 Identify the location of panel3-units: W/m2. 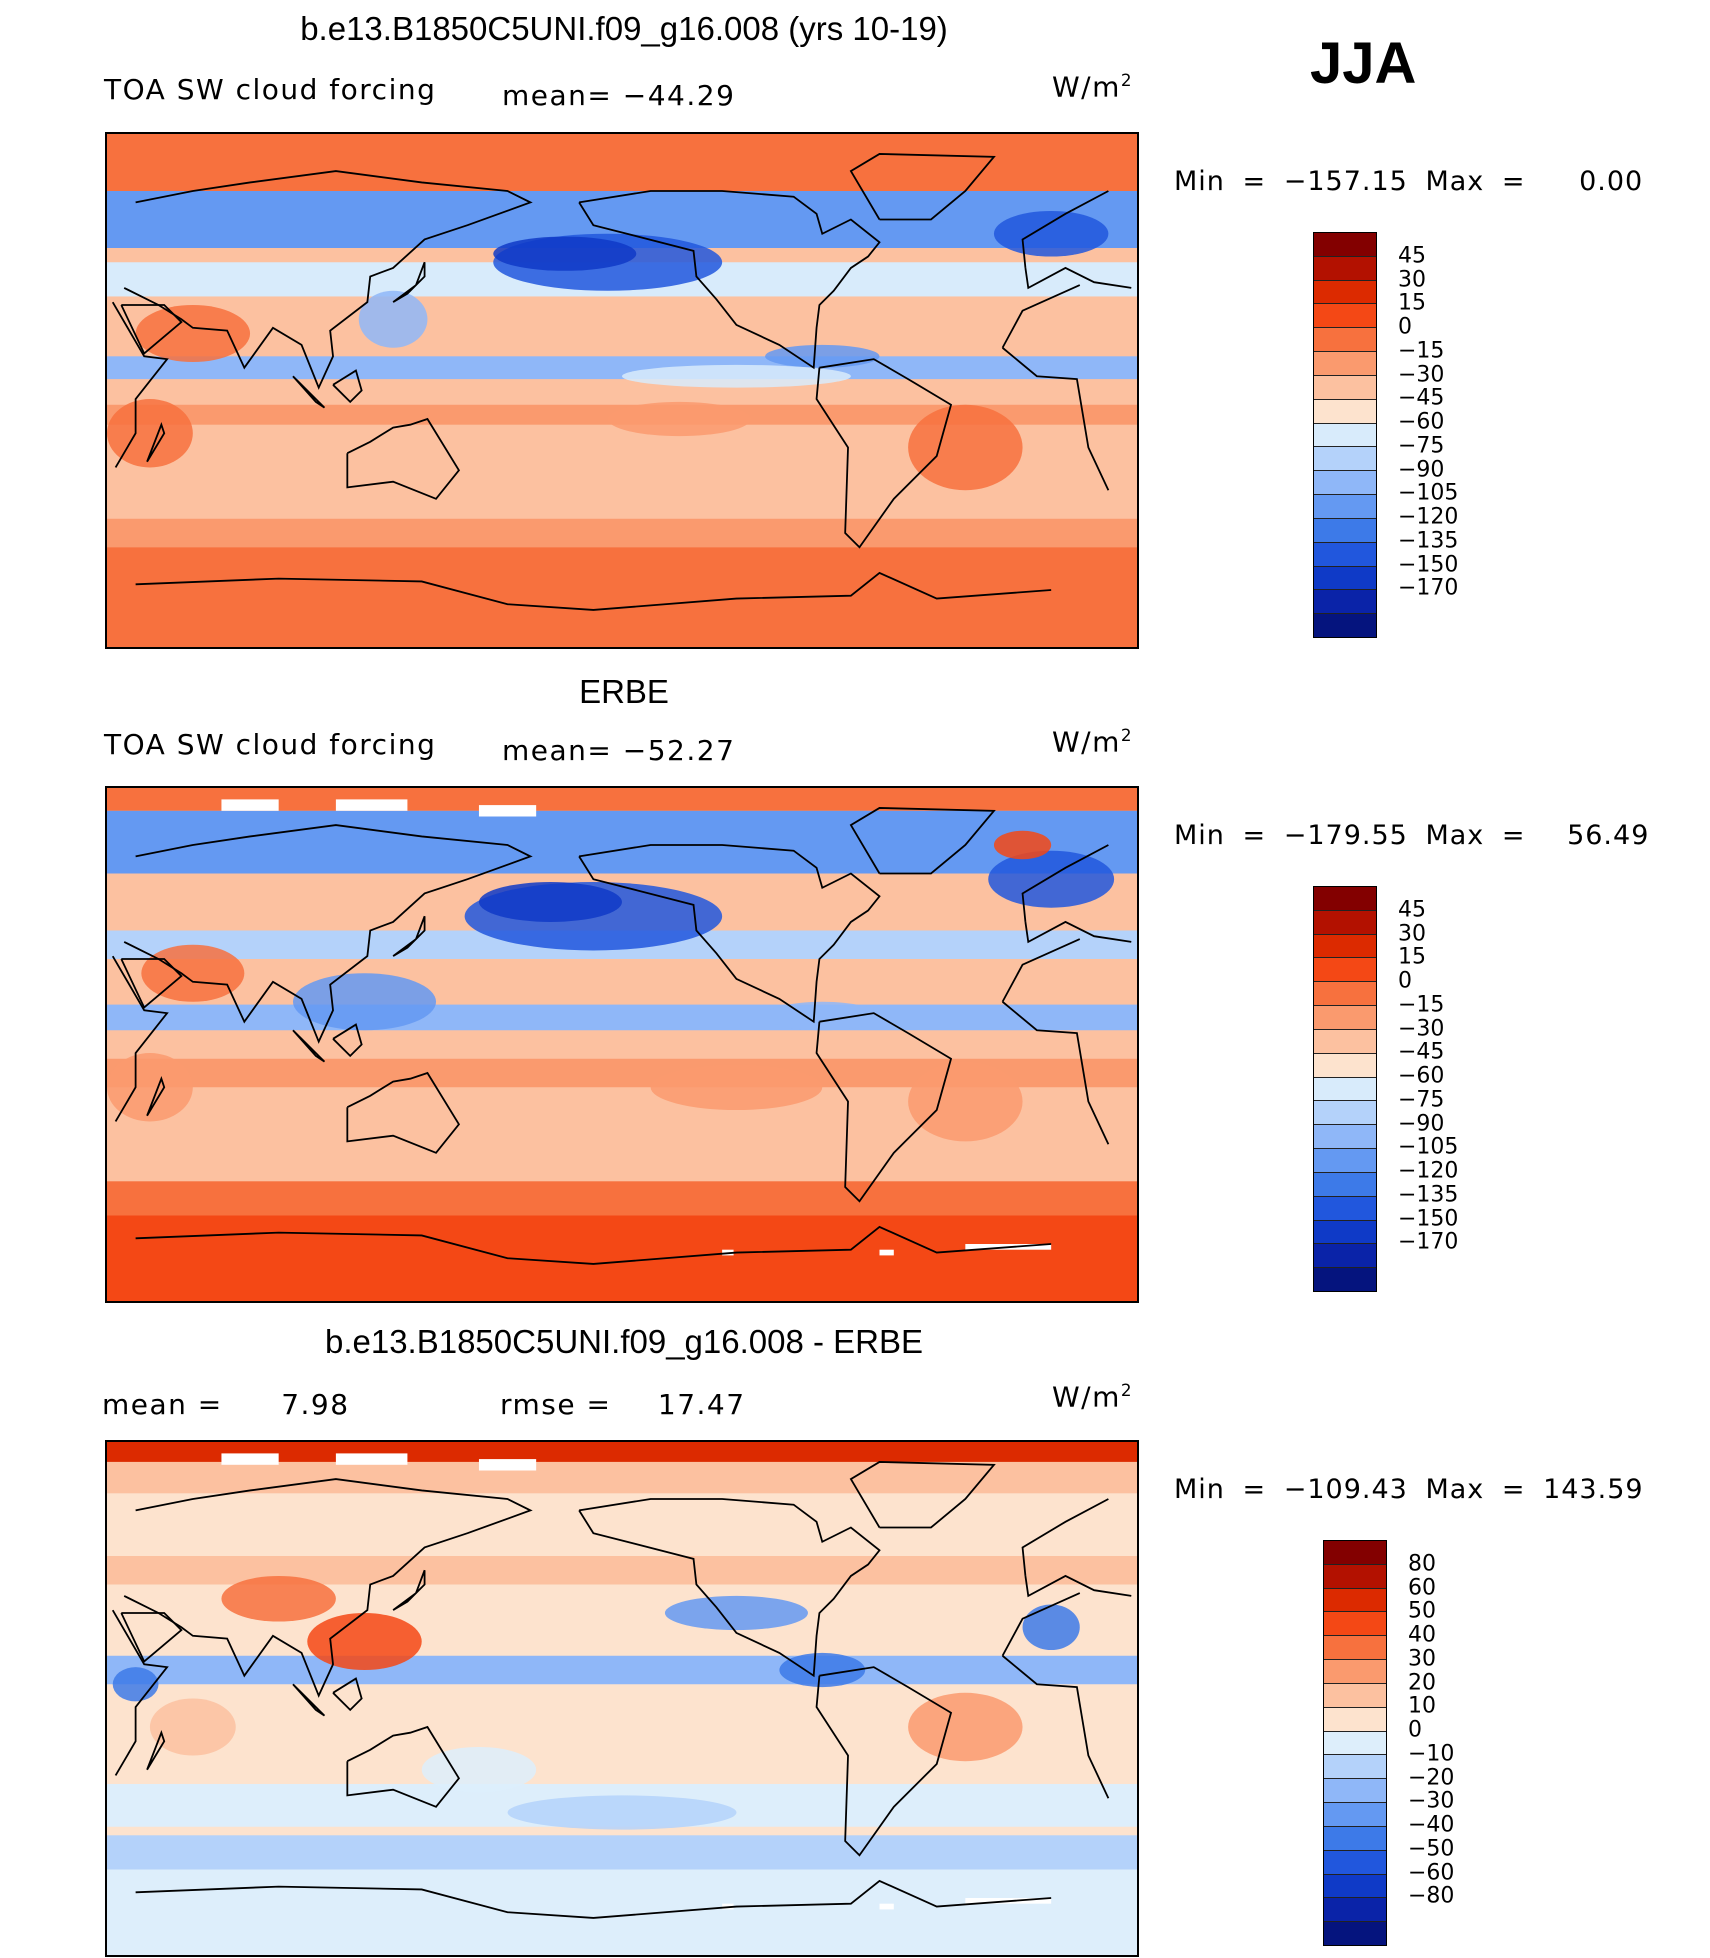
(1092, 1396).